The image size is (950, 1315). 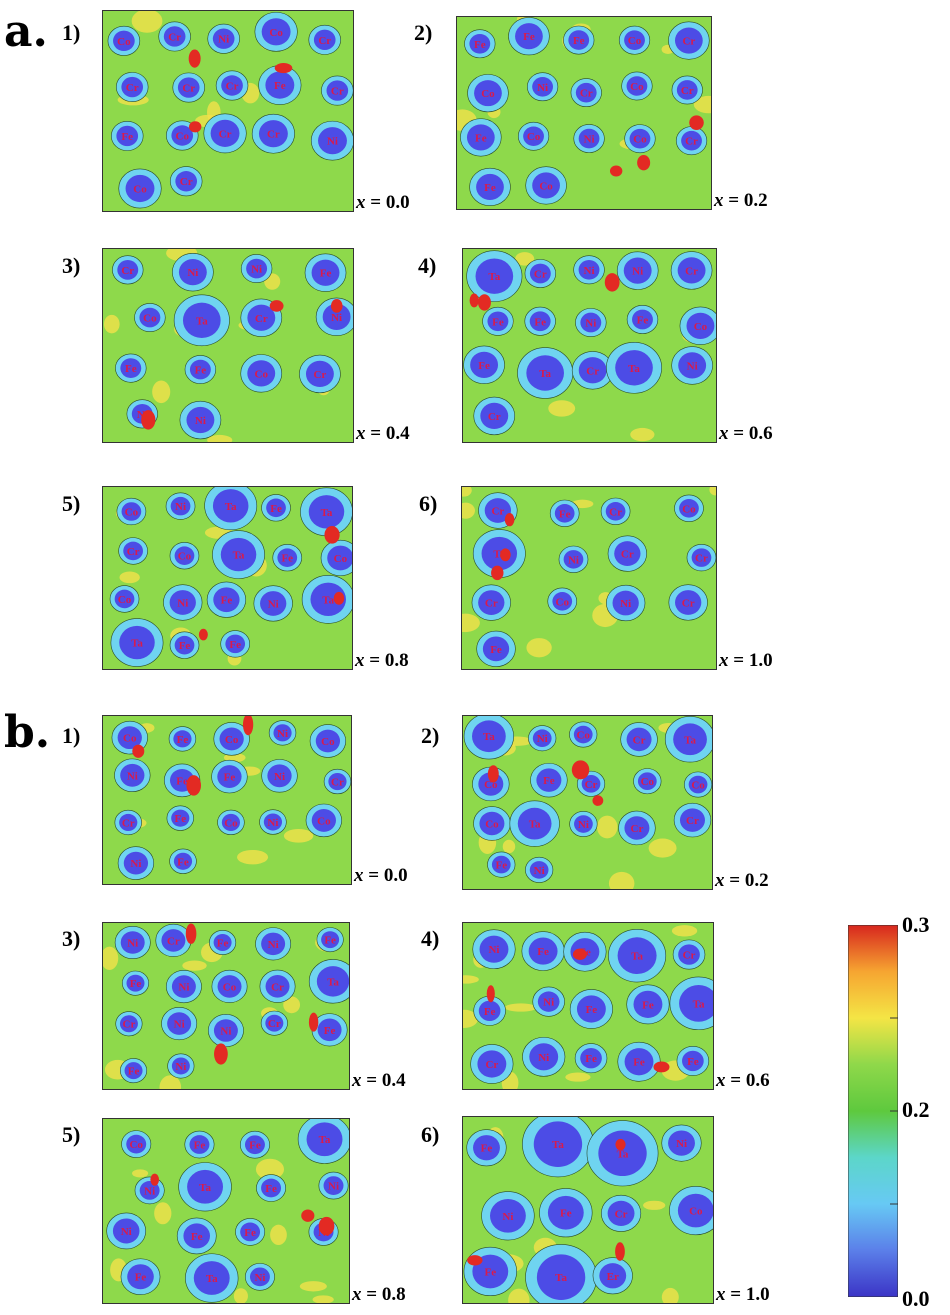 What do you see at coordinates (26, 31) in the screenshot?
I see `section-a-label: a.` at bounding box center [26, 31].